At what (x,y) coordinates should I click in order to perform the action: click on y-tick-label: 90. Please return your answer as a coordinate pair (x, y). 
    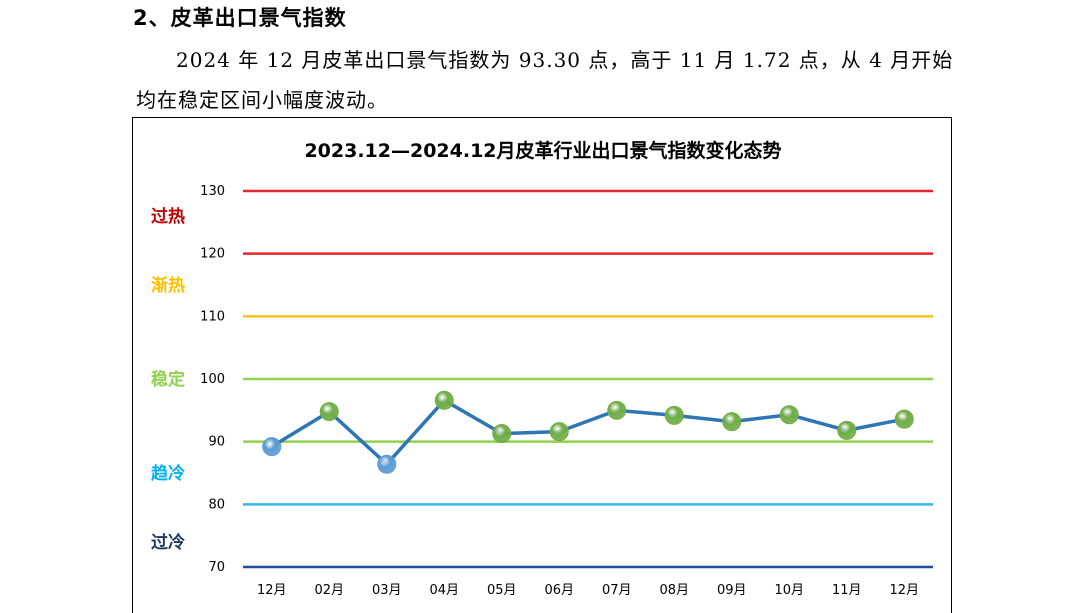
    Looking at the image, I should click on (216, 442).